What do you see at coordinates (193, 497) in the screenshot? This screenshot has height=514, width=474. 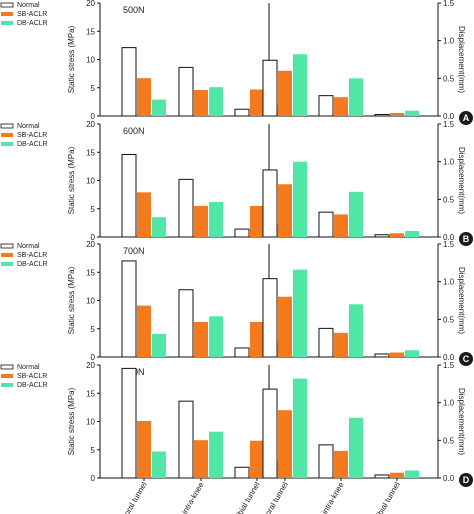 I see `category-label: intra-knee` at bounding box center [193, 497].